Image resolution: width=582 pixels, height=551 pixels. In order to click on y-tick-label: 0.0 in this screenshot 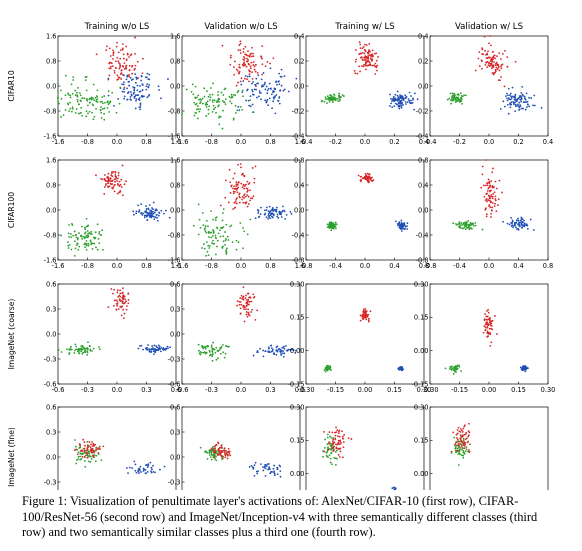, I will do `click(299, 210)`.